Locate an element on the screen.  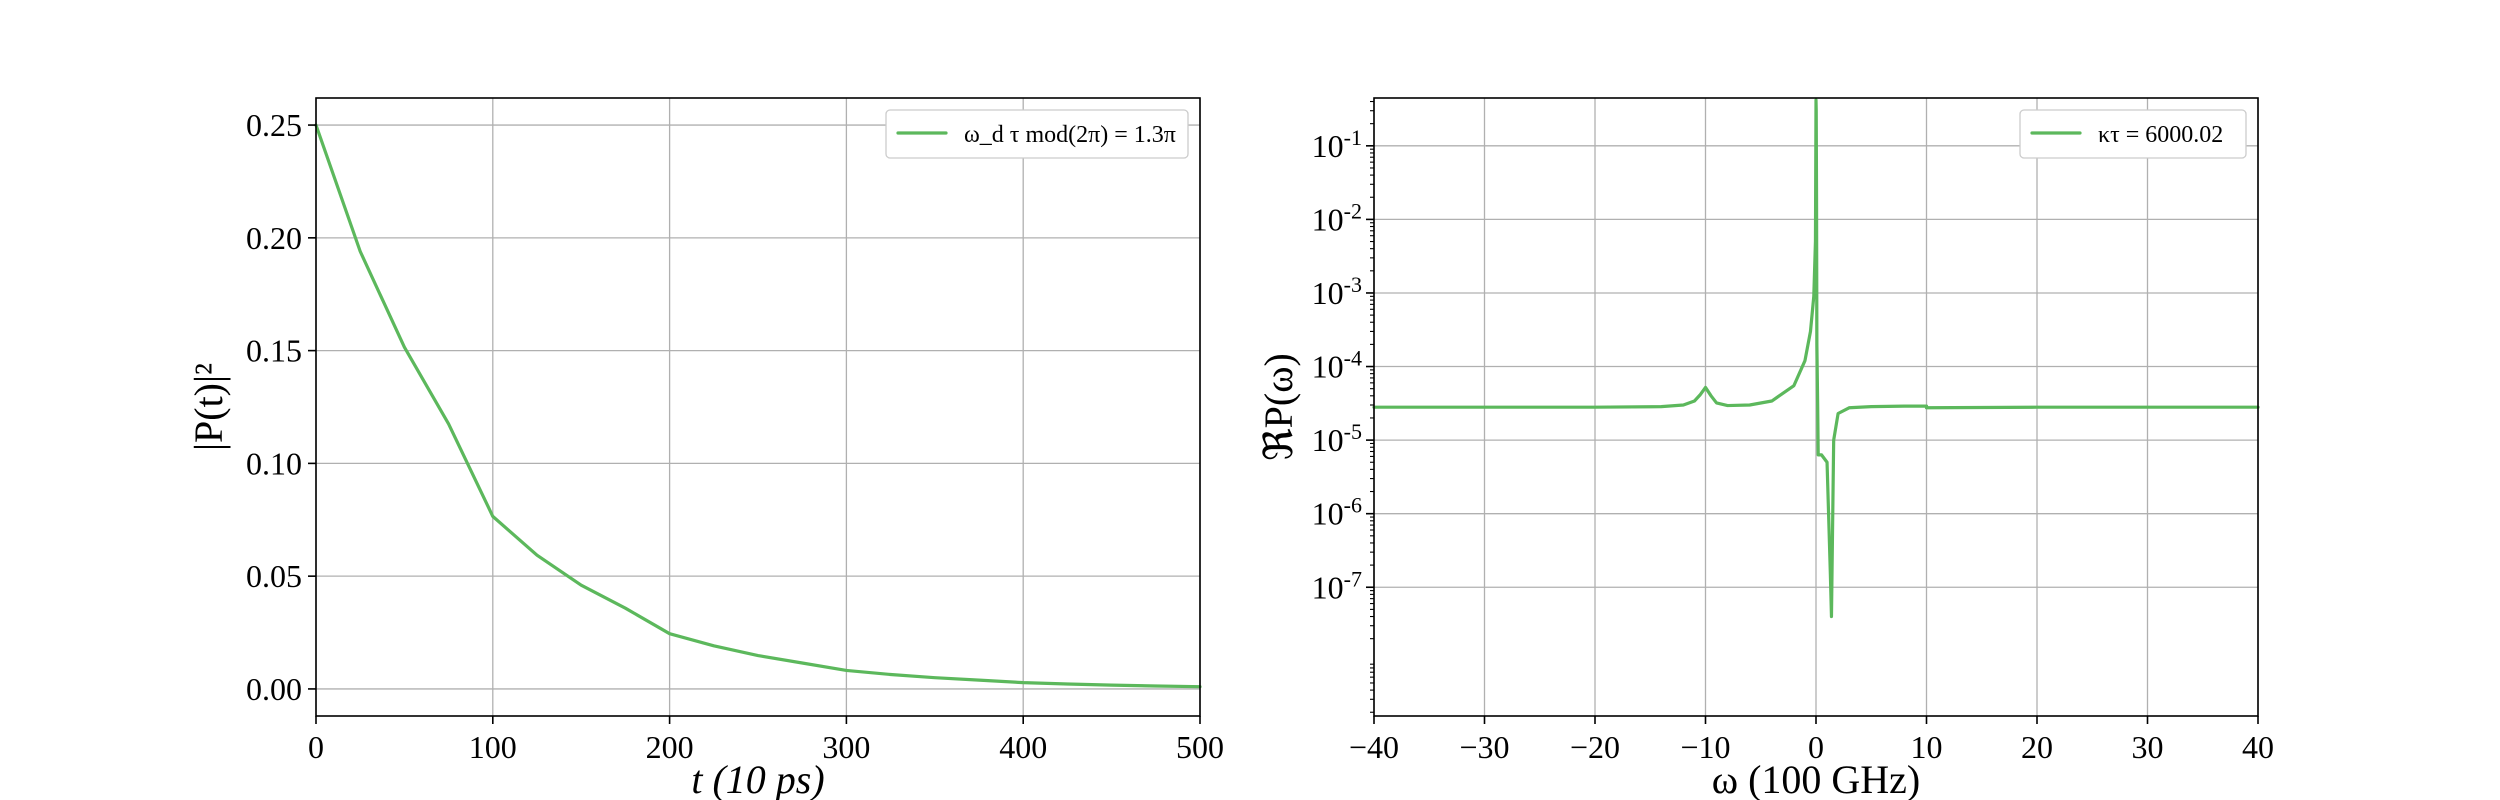
left-x-tick-label: 500 is located at coordinates (1200, 747).